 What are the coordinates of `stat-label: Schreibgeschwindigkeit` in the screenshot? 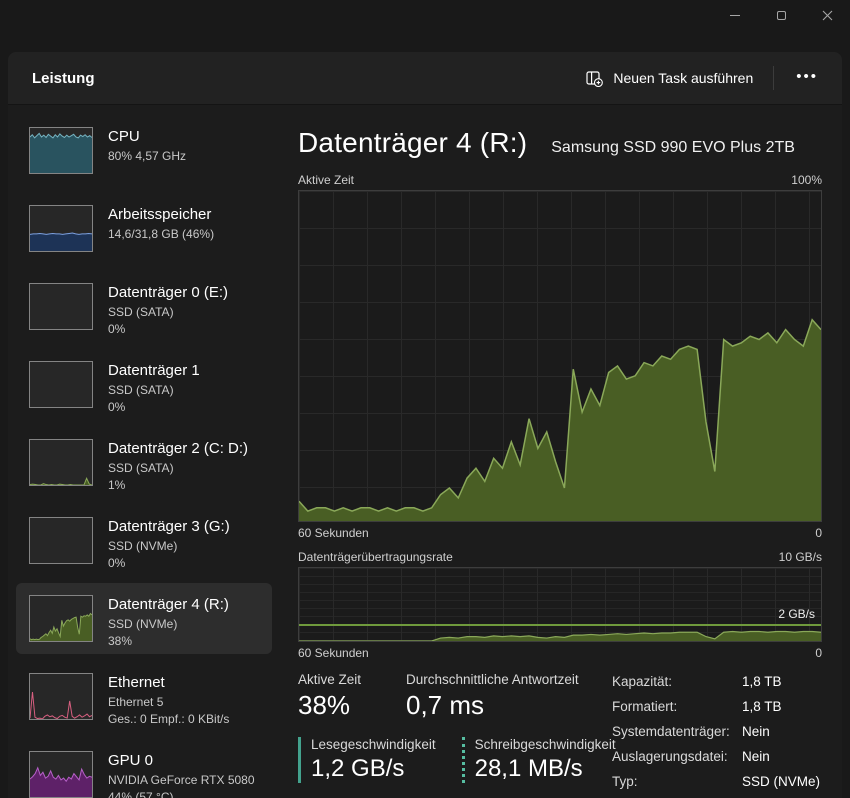 It's located at (545, 744).